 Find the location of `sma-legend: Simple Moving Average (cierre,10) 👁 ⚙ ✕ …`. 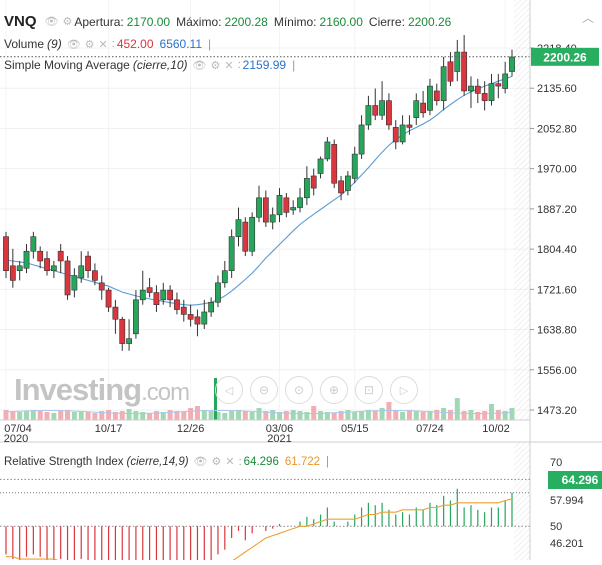

sma-legend: Simple Moving Average (cierre,10) 👁 ⚙ ✕ … is located at coordinates (149, 65).